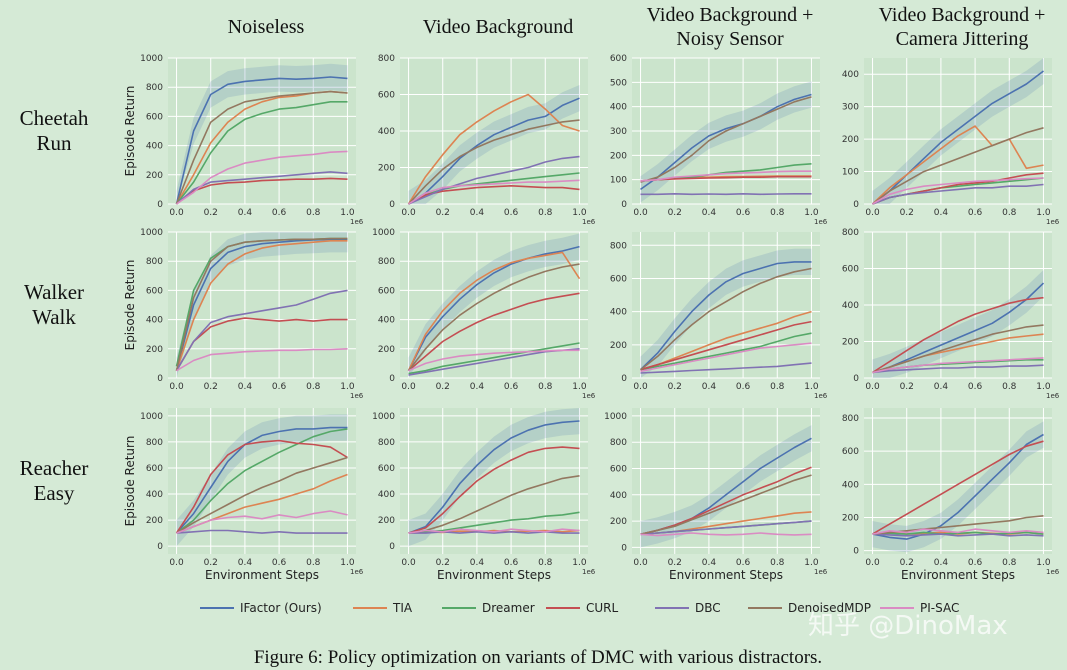  I want to click on y-tick-label: 100, so click(618, 181).